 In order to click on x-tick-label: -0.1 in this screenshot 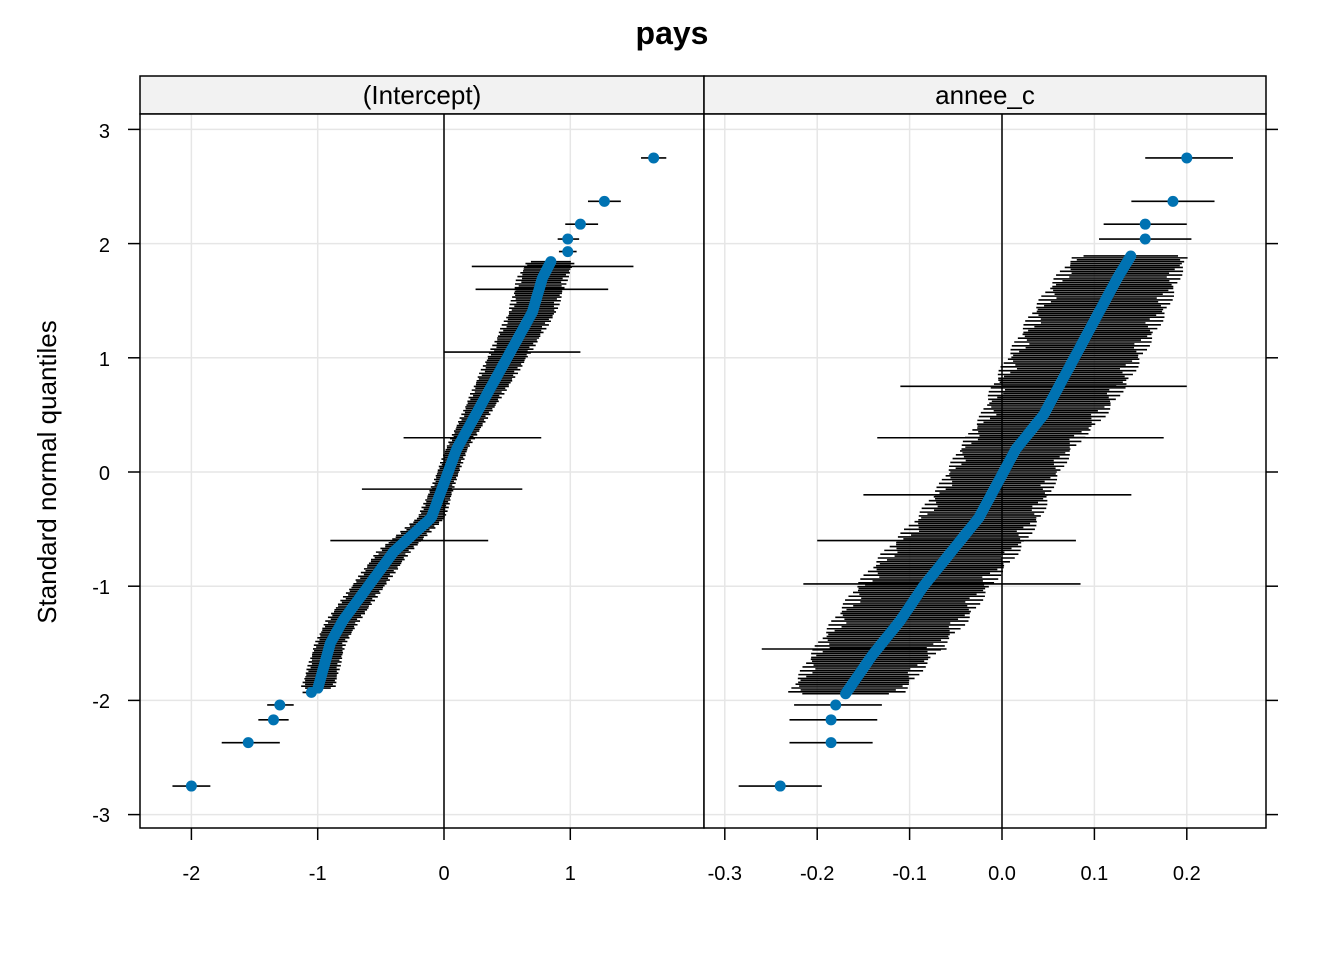, I will do `click(909, 874)`.